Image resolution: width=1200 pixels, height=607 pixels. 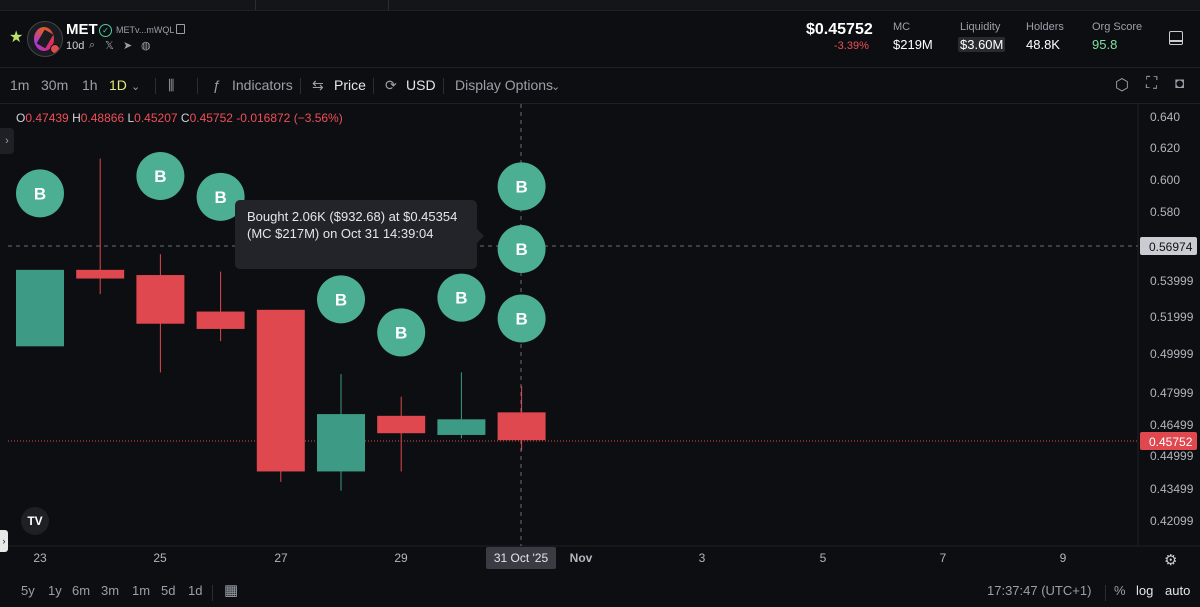 What do you see at coordinates (28, 590) in the screenshot?
I see `range-5y: 5y` at bounding box center [28, 590].